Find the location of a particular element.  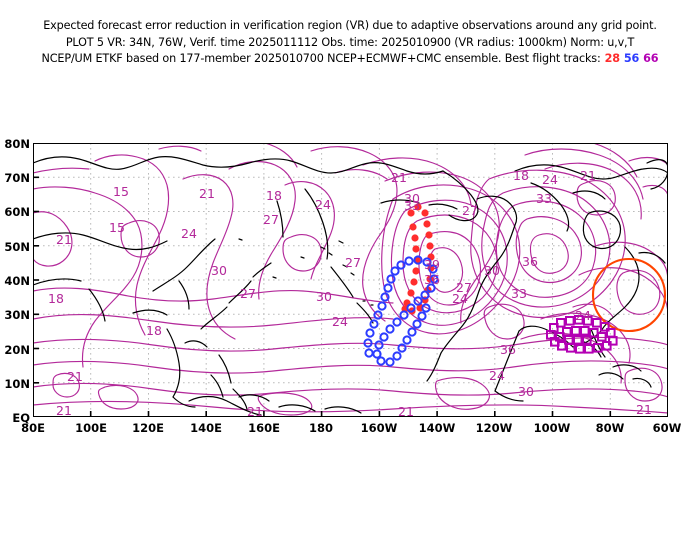

y-tick-label-30N: 30N is located at coordinates (17, 315).